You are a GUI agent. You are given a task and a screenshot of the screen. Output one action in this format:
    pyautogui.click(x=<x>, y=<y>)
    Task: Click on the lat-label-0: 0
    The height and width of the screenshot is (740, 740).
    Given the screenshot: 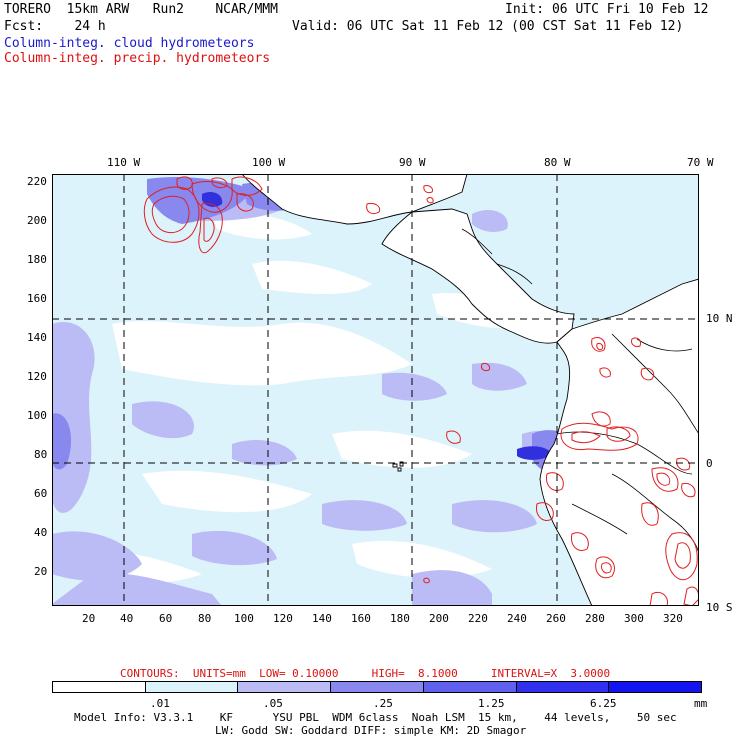 What is the action you would take?
    pyautogui.click(x=709, y=463)
    